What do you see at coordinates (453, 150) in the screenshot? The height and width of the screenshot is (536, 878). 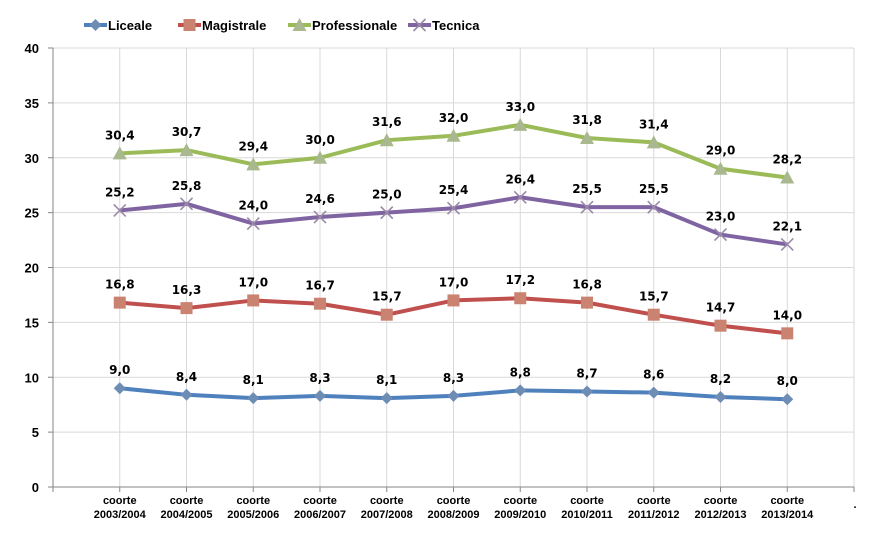 I see `series-professionale` at bounding box center [453, 150].